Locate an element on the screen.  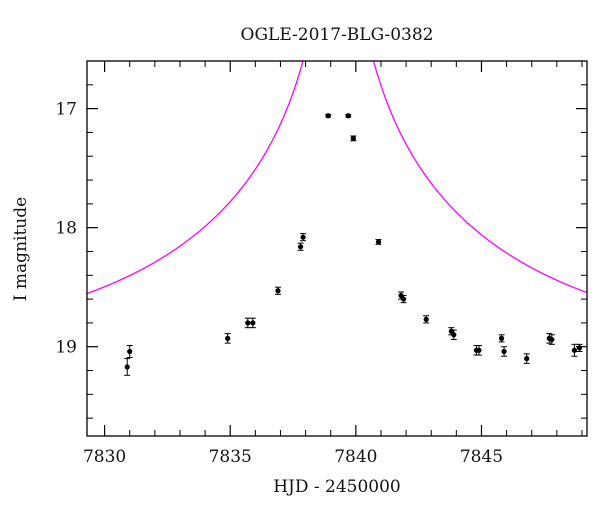
chart-title: OGLE-2017-BLG-0382 is located at coordinates (337, 35).